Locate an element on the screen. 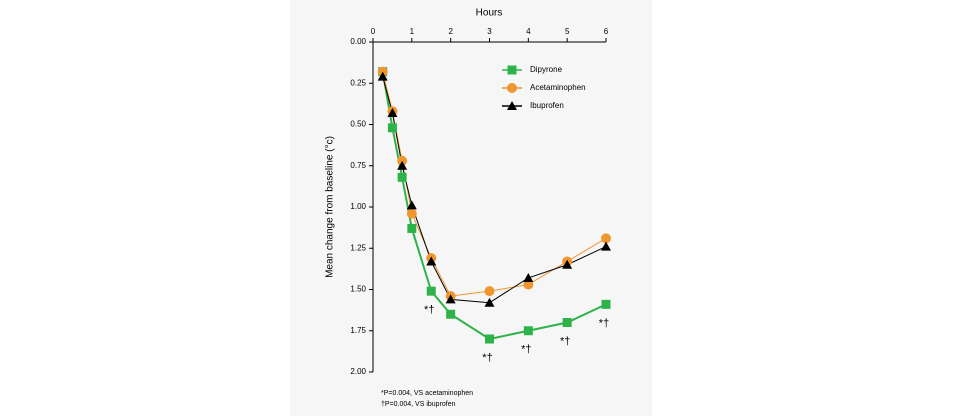 The image size is (970, 416). y-axis-title: Mean change from baseline (°c) is located at coordinates (330, 207).